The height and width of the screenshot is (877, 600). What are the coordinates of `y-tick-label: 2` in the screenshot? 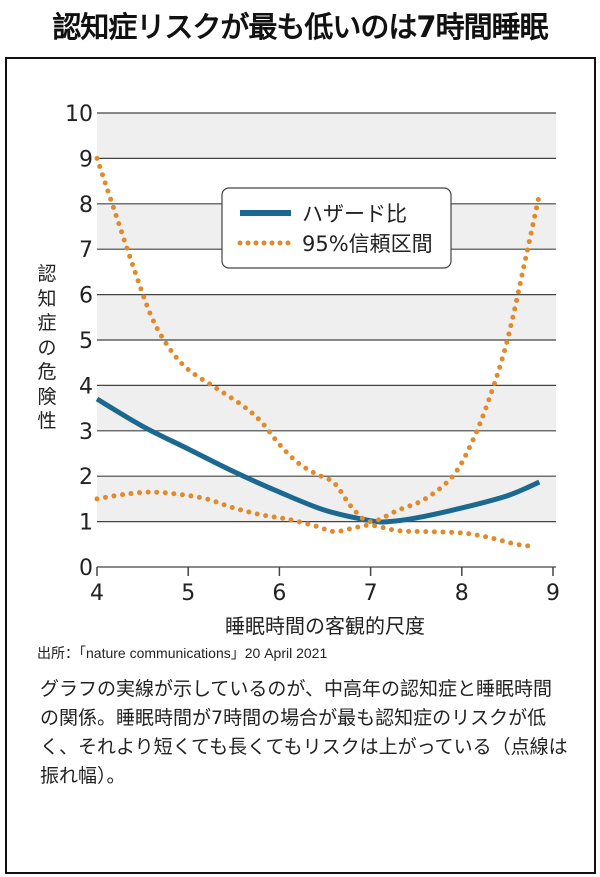 It's located at (86, 477).